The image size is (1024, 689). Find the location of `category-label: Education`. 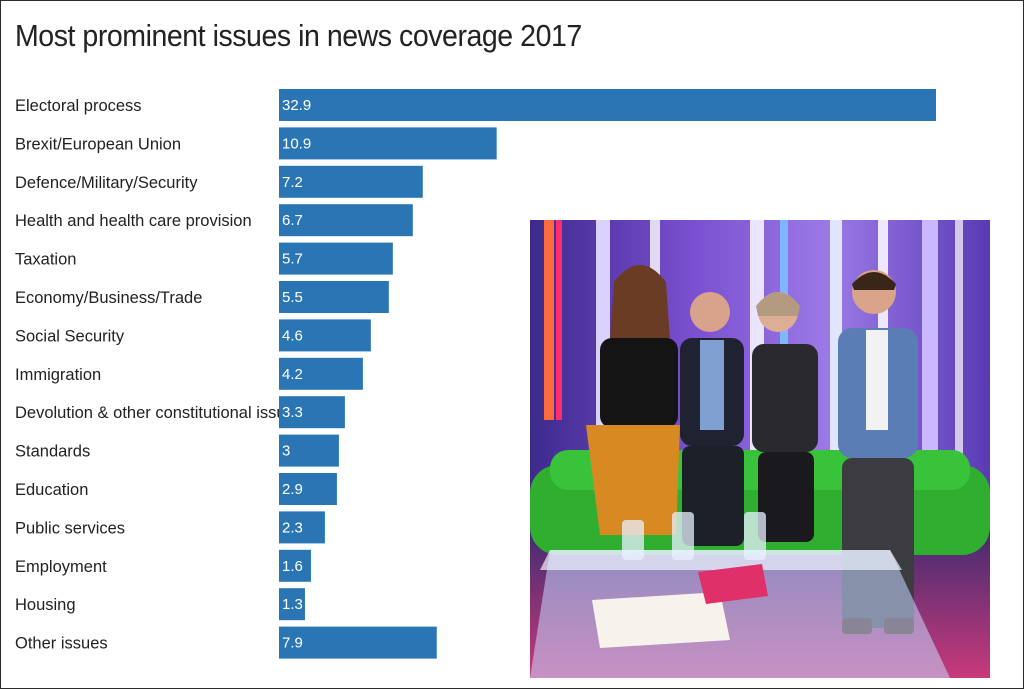

category-label: Education is located at coordinates (51, 490).